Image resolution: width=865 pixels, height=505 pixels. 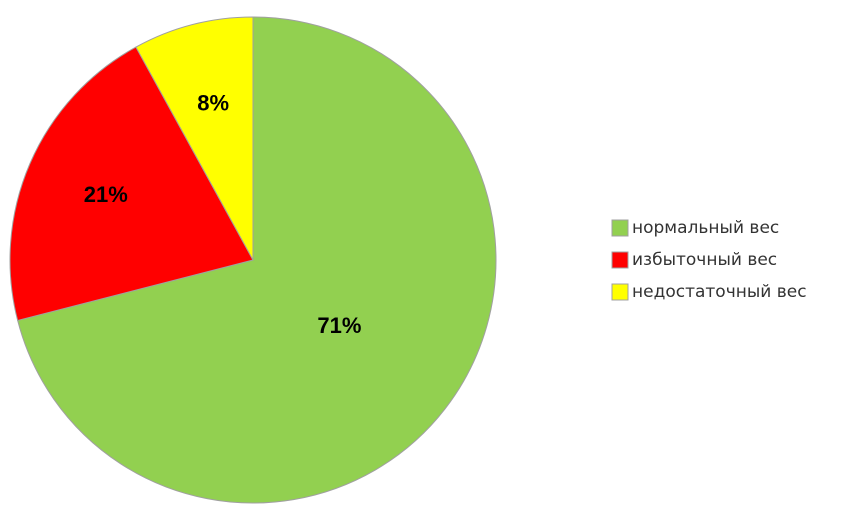 What do you see at coordinates (213, 102) in the screenshot?
I see `data-label: 8%` at bounding box center [213, 102].